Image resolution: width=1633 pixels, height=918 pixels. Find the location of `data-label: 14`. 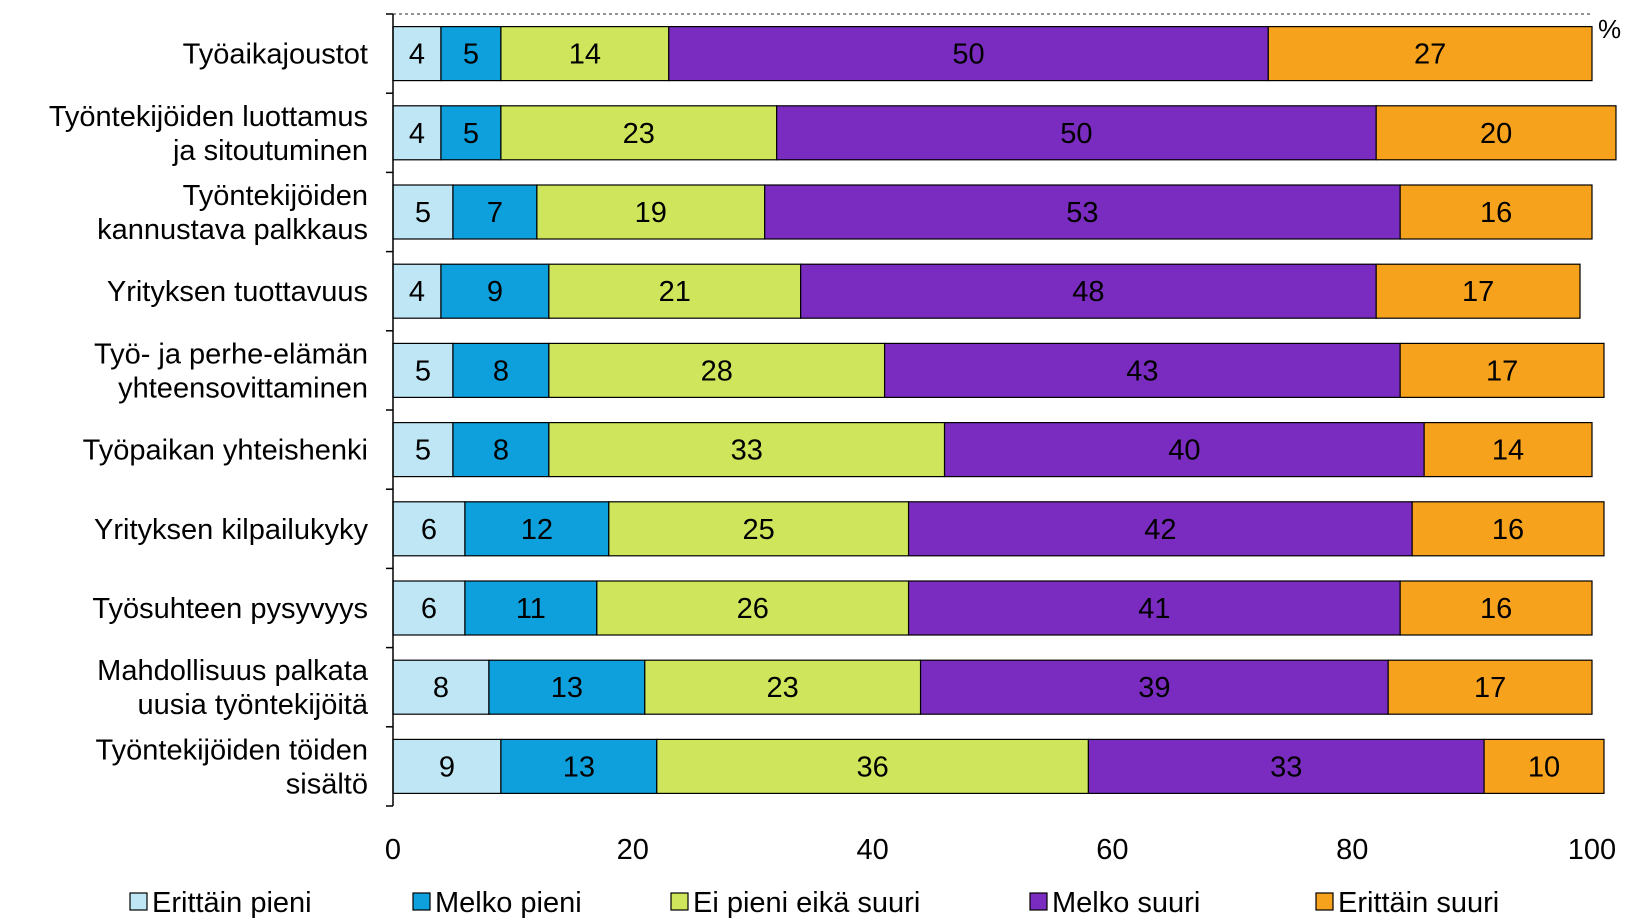

data-label: 14 is located at coordinates (1508, 451).